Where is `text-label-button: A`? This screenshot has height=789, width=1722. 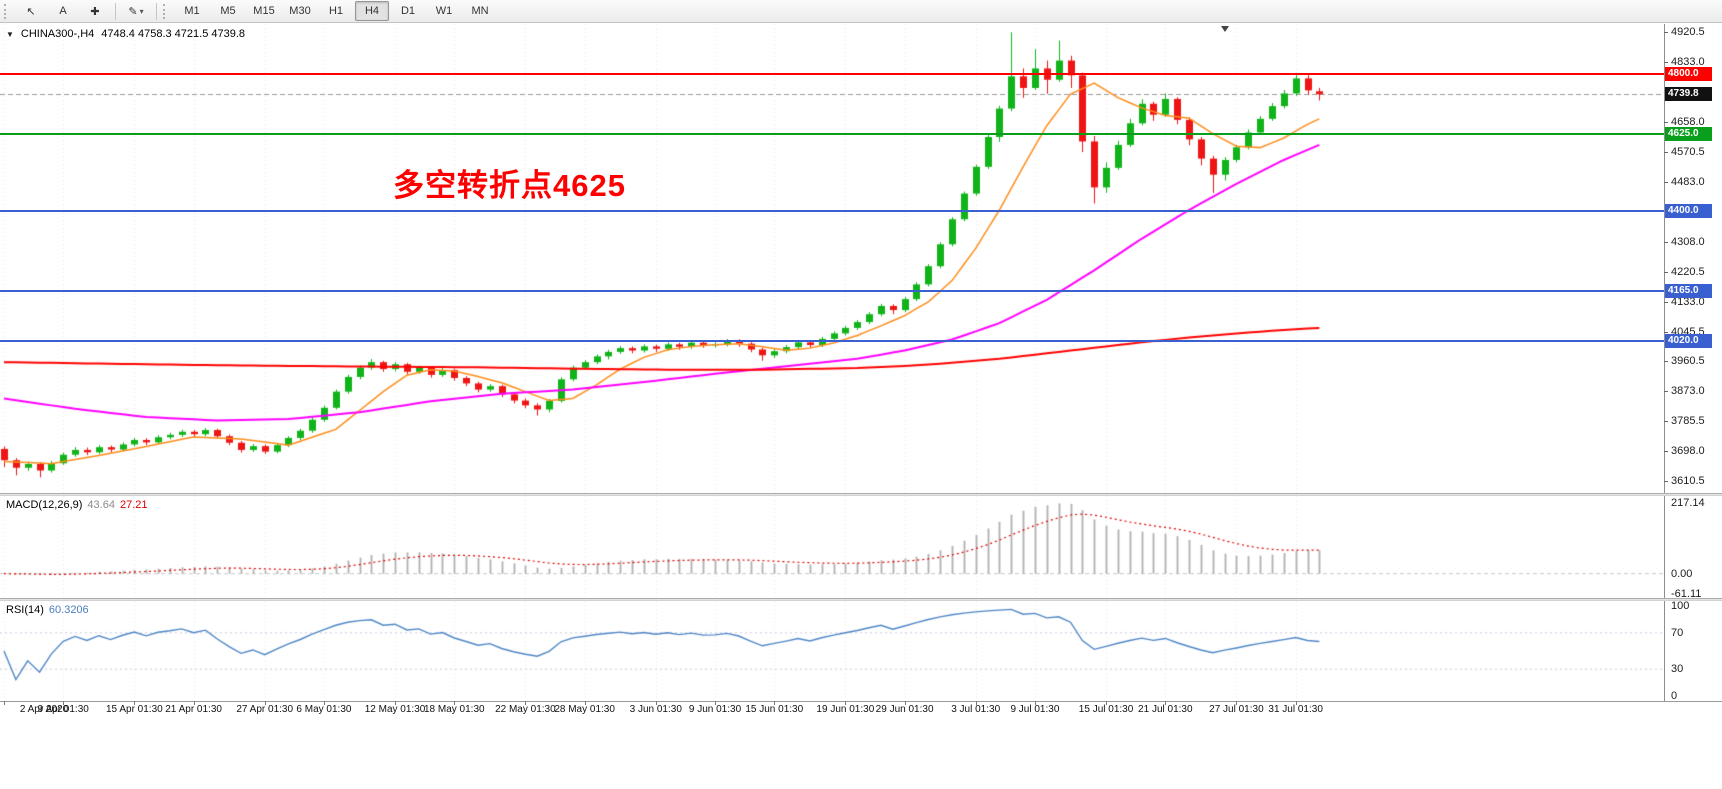
text-label-button: A is located at coordinates (63, 11).